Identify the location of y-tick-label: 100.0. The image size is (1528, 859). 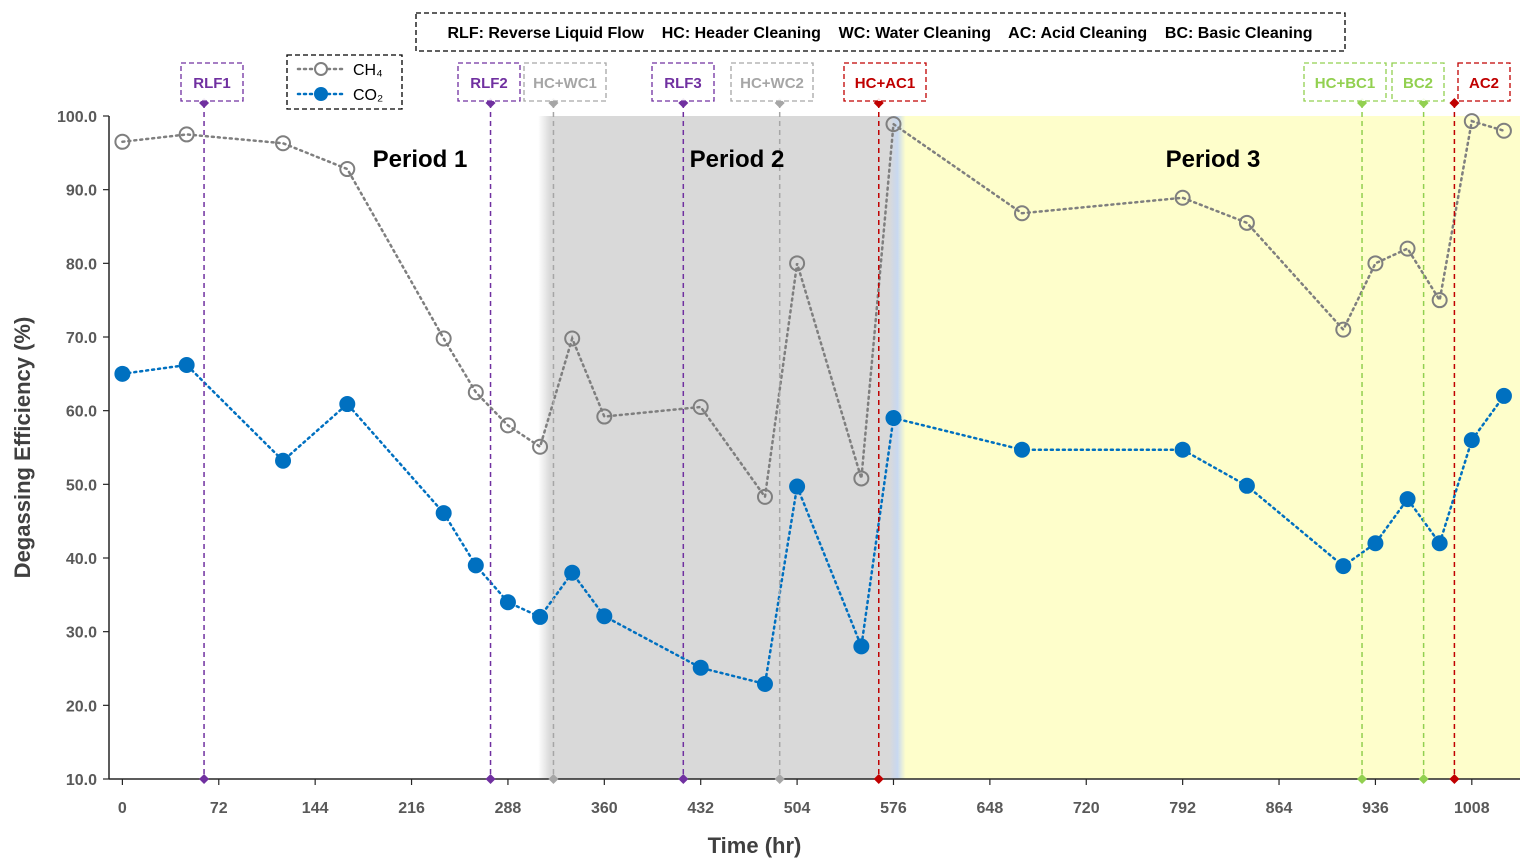
(77, 117).